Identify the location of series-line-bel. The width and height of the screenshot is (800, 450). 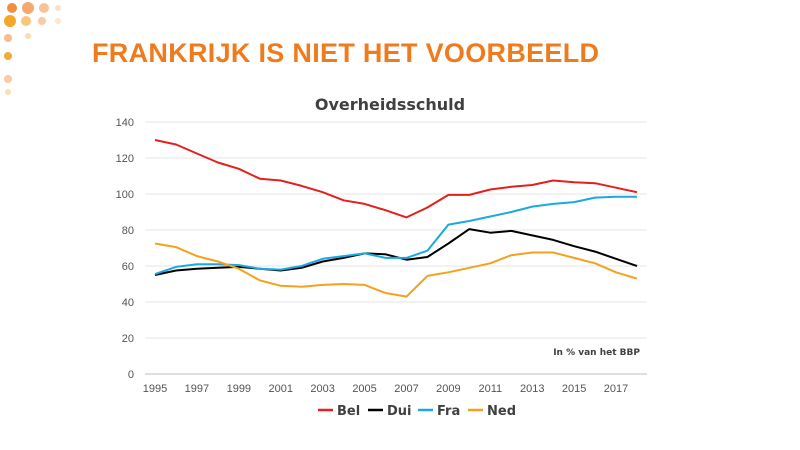
(396, 179).